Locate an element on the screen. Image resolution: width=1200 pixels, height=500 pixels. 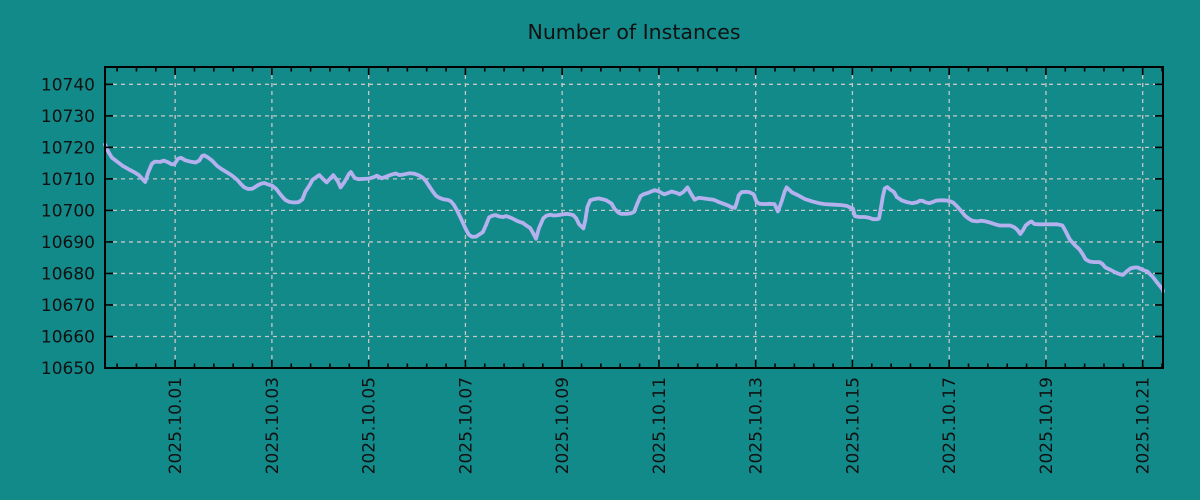
chart-title: Number of Instances is located at coordinates (633, 32).